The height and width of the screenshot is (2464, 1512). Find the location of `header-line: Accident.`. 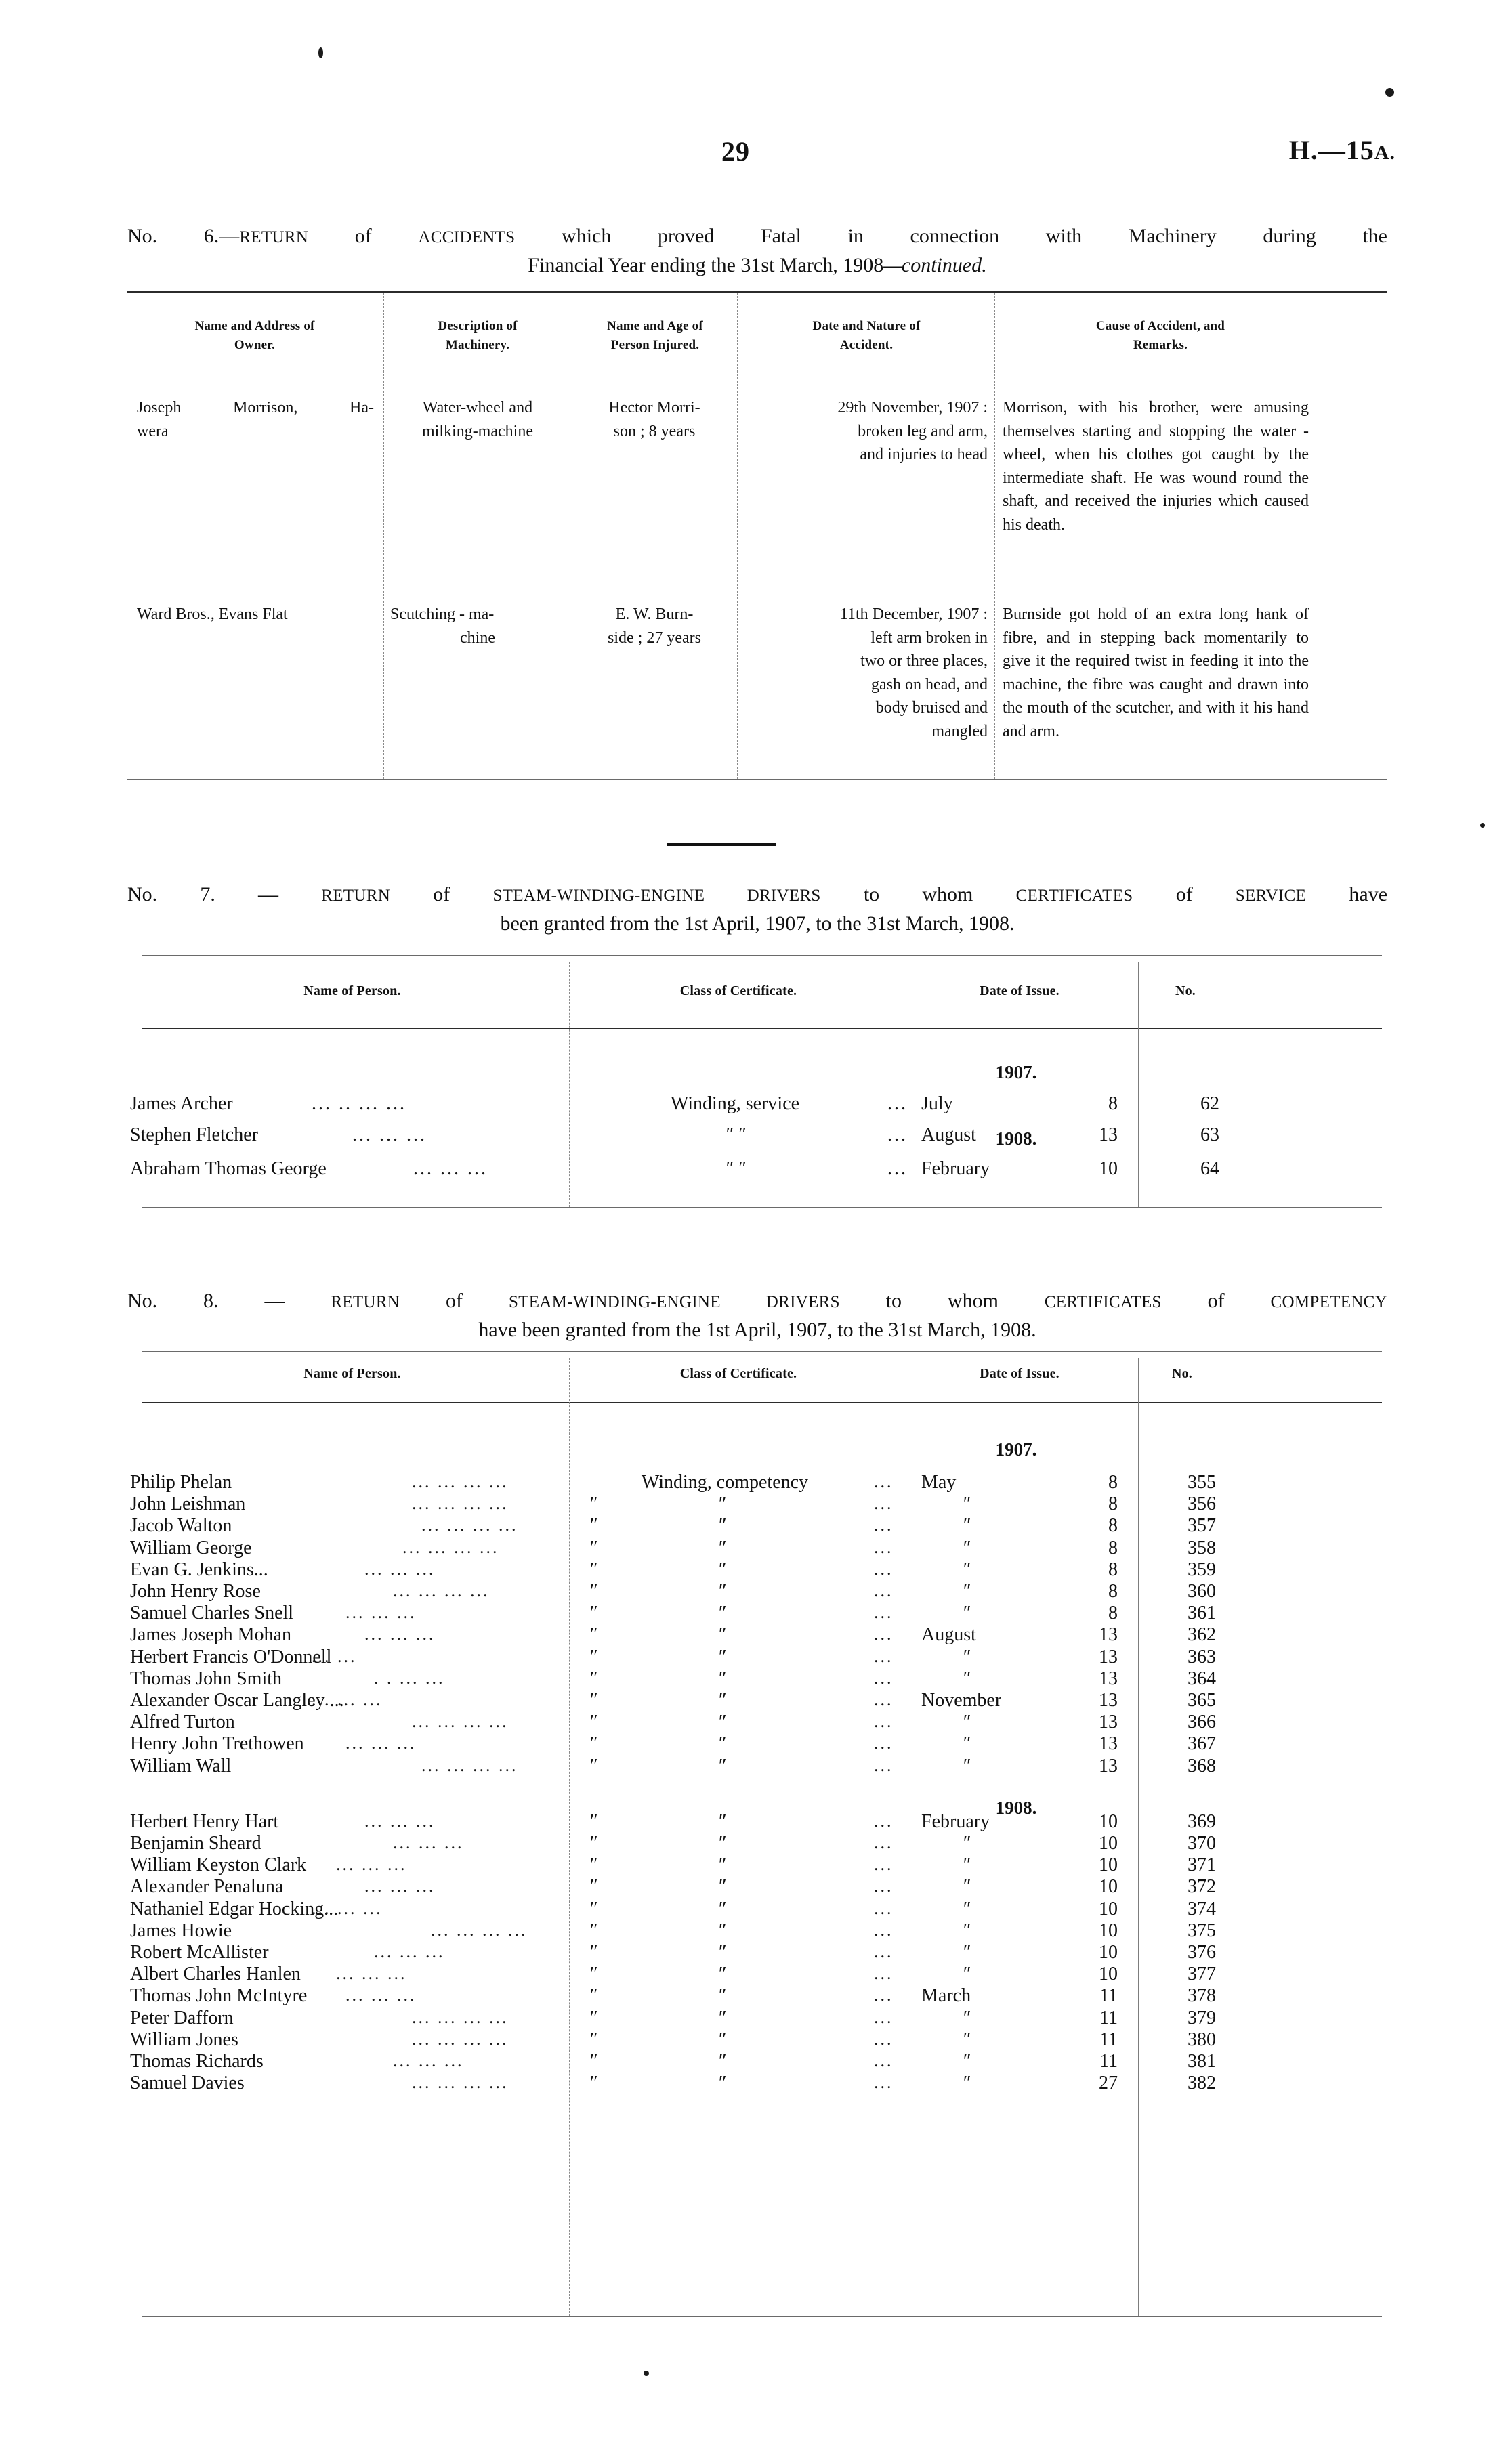

header-line: Accident. is located at coordinates (866, 344).